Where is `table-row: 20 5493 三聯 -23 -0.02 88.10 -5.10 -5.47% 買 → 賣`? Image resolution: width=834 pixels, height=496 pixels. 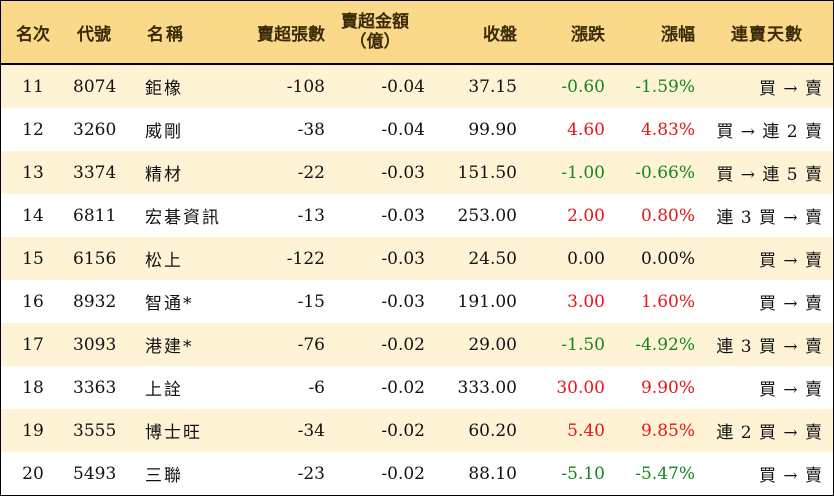 table-row: 20 5493 三聯 -23 -0.02 88.10 -5.10 -5.47% 買 → 賣 is located at coordinates (417, 473).